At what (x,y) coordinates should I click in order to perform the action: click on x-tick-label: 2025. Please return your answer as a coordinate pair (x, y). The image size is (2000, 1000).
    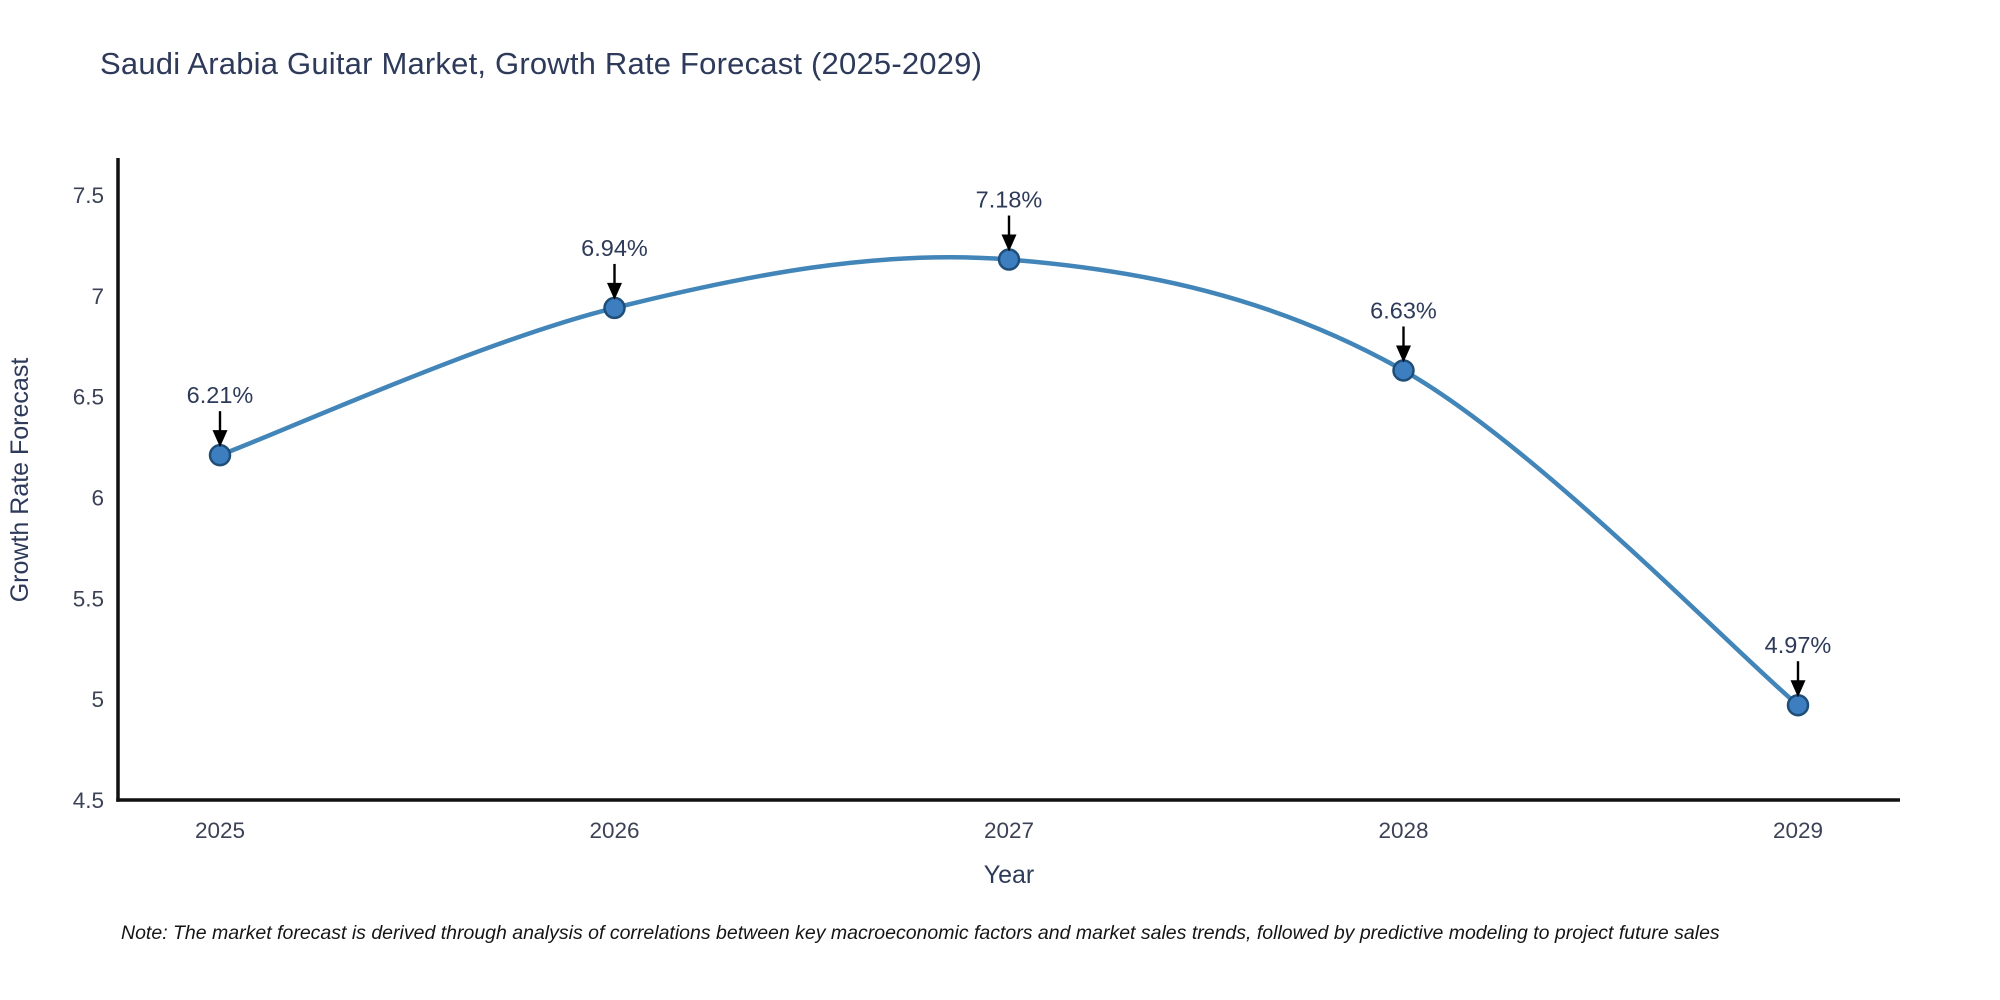
    Looking at the image, I should click on (220, 830).